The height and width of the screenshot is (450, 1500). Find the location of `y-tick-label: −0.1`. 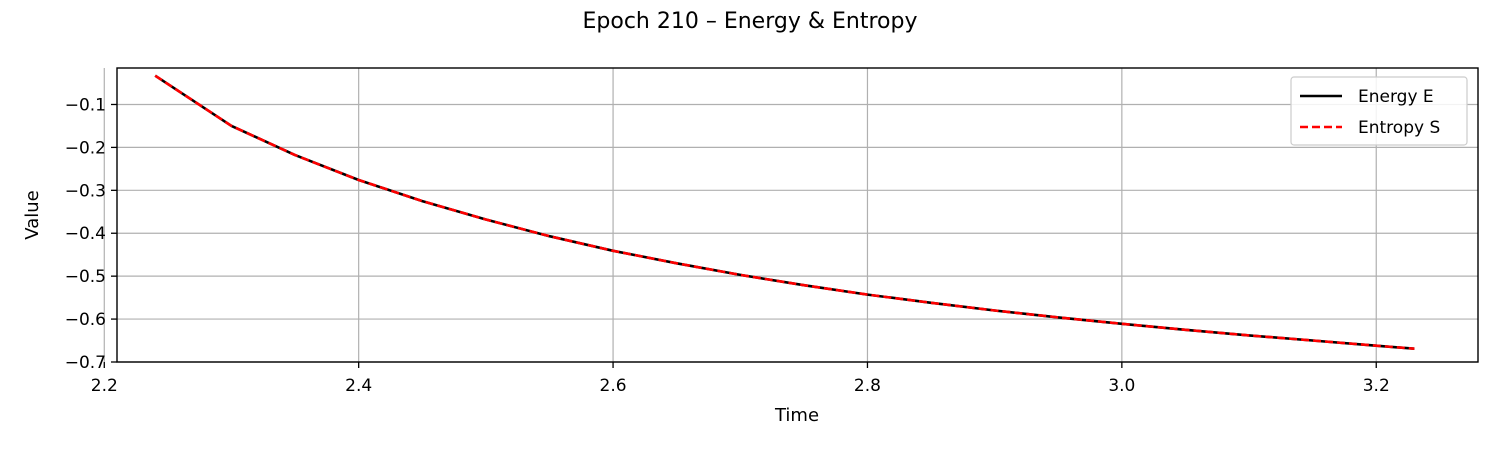

y-tick-label: −0.1 is located at coordinates (85, 105).